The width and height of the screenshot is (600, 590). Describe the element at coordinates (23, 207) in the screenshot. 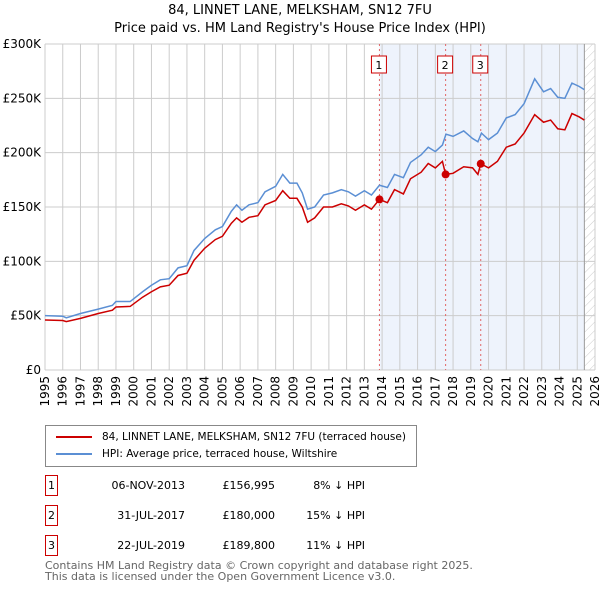

I see `y-tick-label: £150K` at that location.